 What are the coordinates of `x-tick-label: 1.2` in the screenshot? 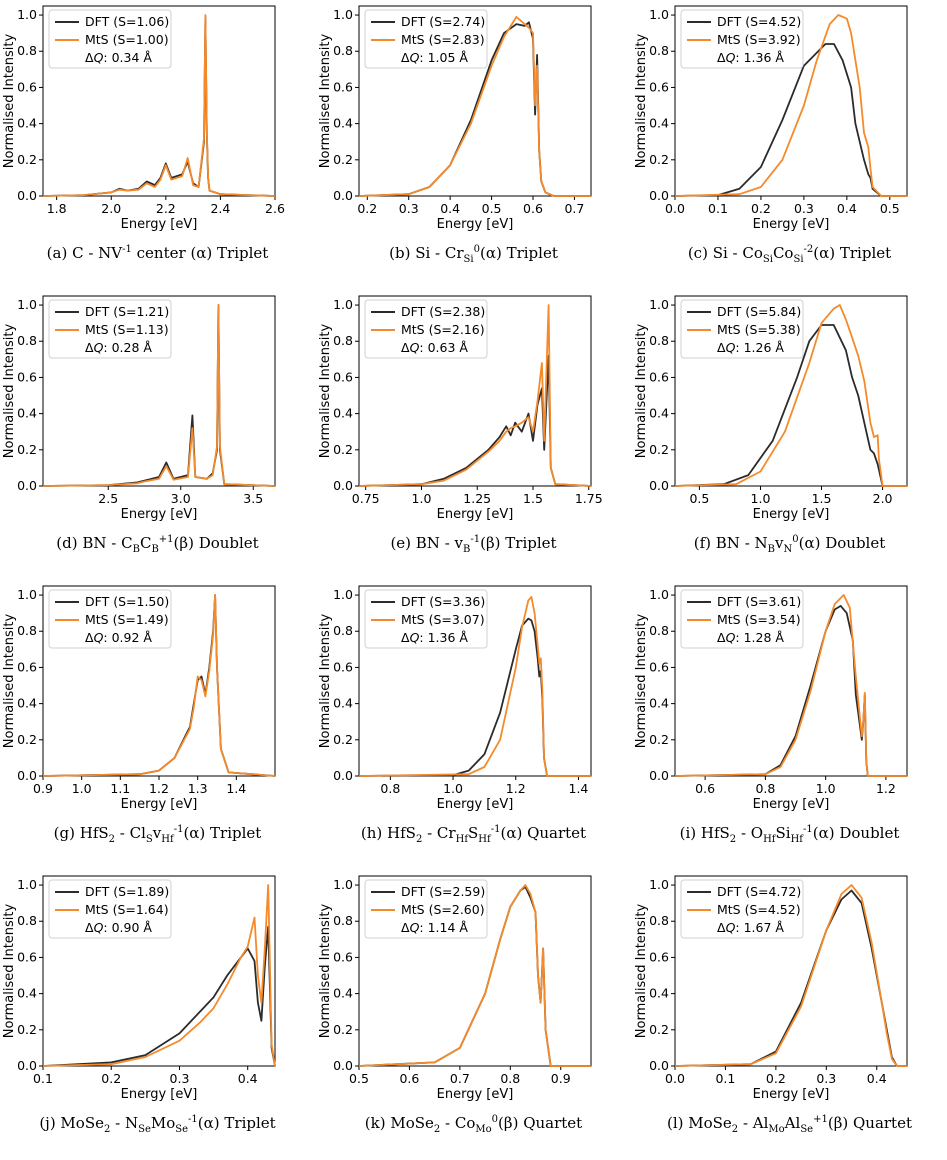 It's located at (159, 788).